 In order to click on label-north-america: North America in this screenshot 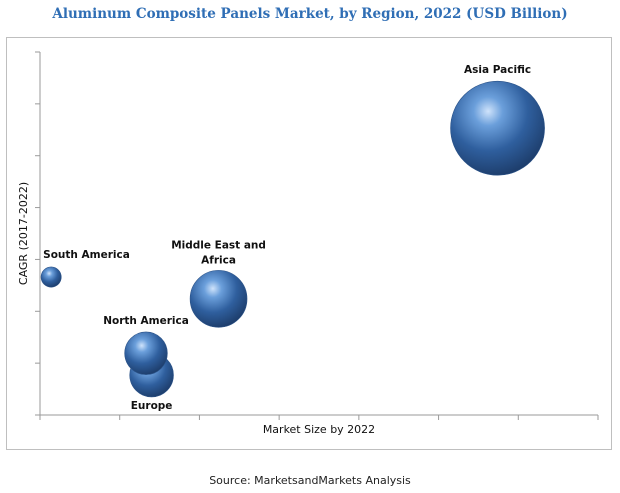, I will do `click(146, 321)`.